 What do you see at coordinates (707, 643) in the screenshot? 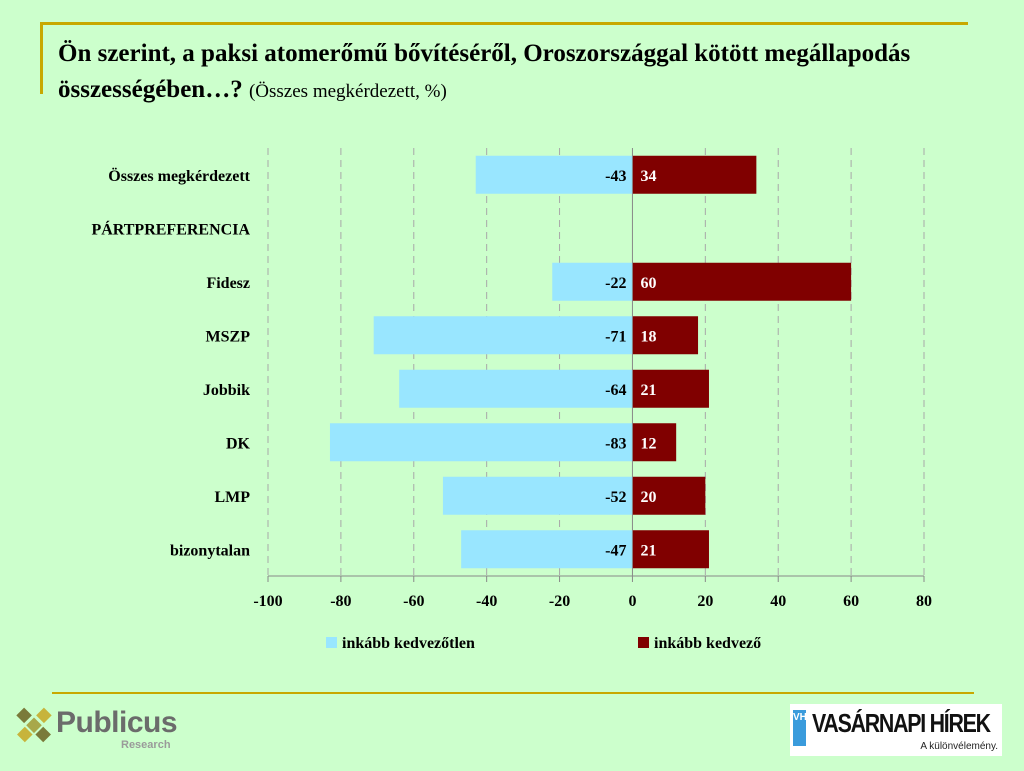
I see `legend-label: inkább kedvező` at bounding box center [707, 643].